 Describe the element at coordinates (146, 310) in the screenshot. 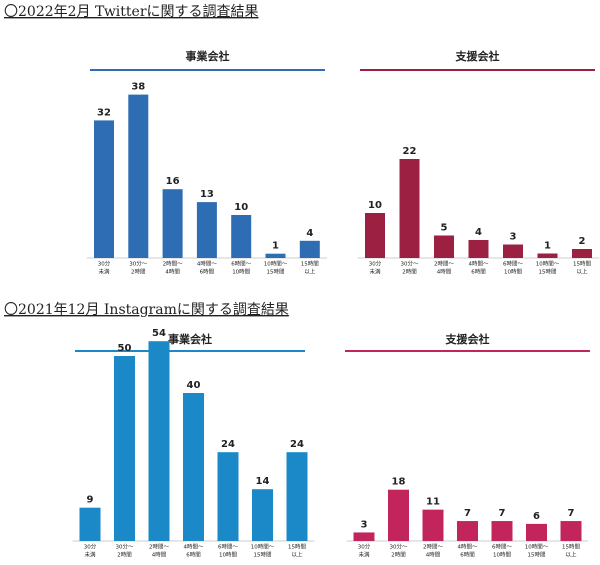

I see `section-heading: 〇2021年12月 Instagramに関する調査結果` at that location.